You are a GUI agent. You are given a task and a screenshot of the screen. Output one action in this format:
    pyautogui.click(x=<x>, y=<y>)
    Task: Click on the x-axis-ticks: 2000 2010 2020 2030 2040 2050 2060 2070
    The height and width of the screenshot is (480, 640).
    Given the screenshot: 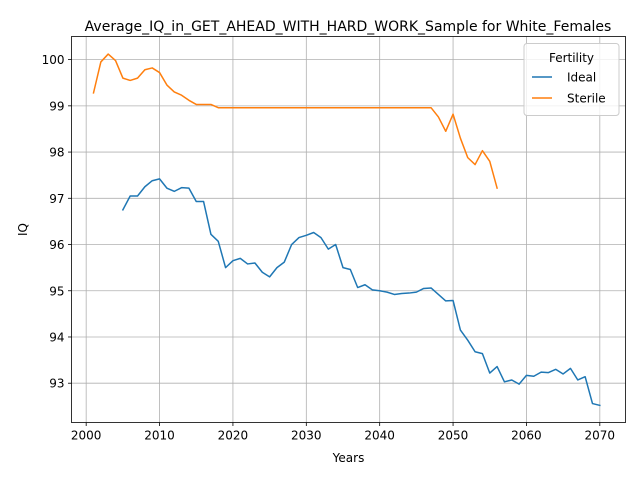 What is the action you would take?
    pyautogui.click(x=343, y=432)
    